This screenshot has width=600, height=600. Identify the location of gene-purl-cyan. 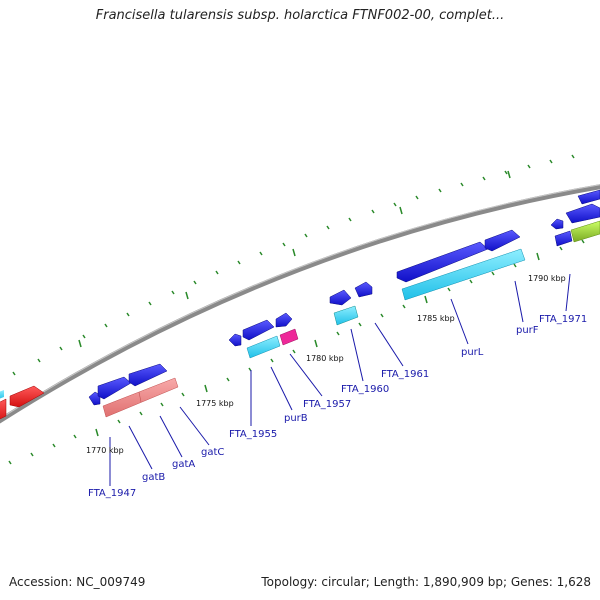
(463, 274).